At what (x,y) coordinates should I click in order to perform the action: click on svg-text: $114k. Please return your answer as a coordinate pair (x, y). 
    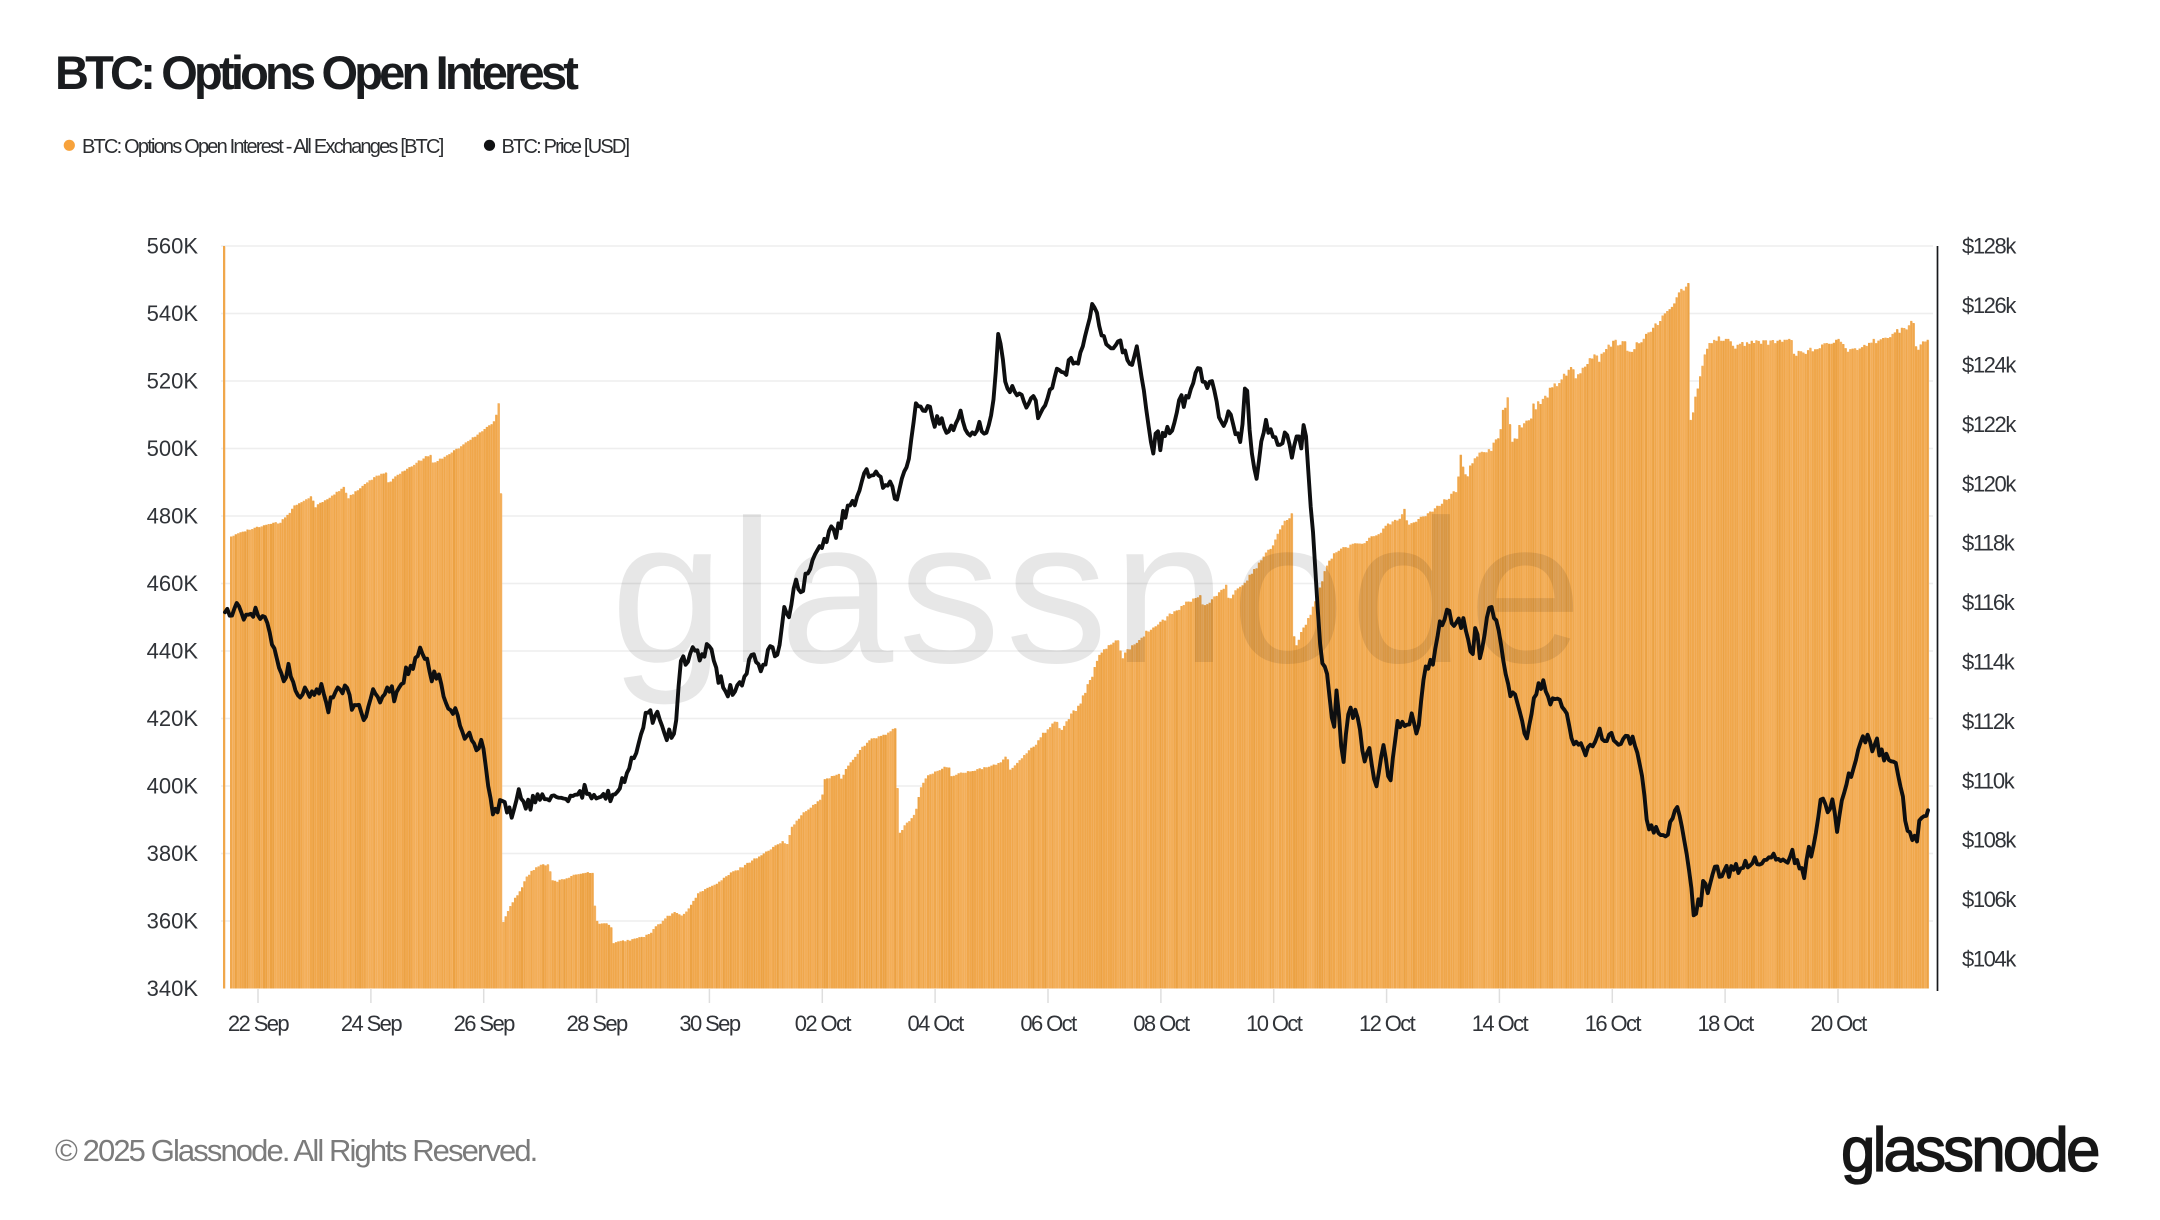
    Looking at the image, I should click on (1989, 662).